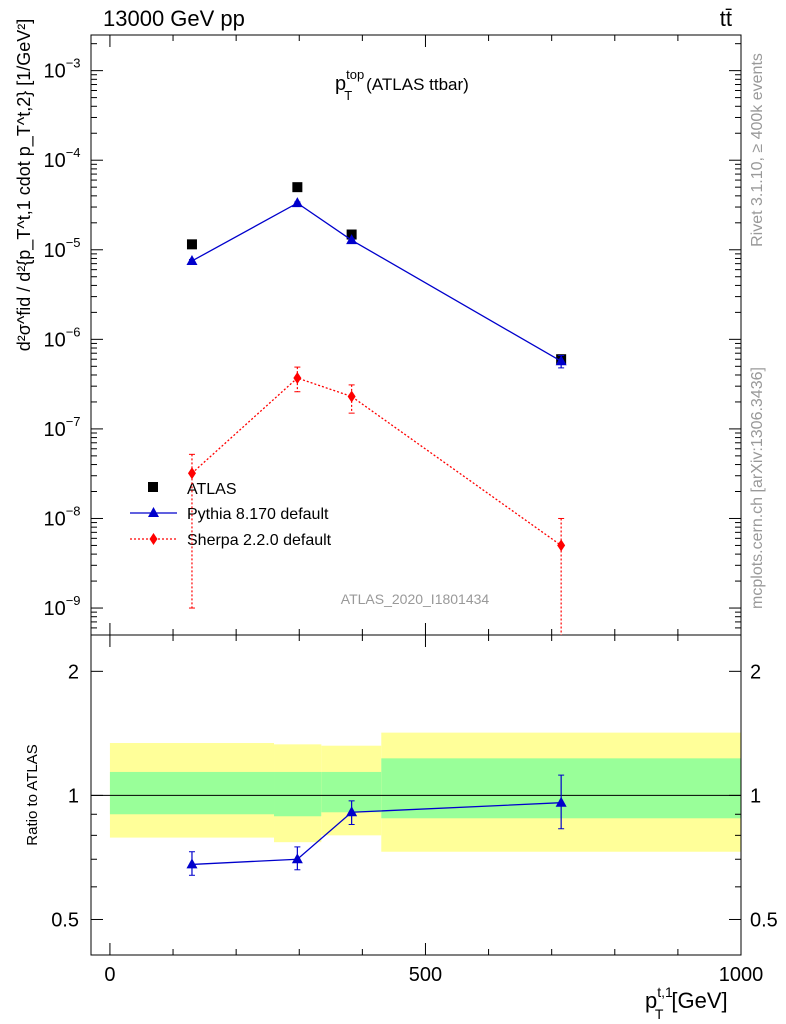  Describe the element at coordinates (73, 242) in the screenshot. I see `main-y-tick-exponent-2: −5` at that location.